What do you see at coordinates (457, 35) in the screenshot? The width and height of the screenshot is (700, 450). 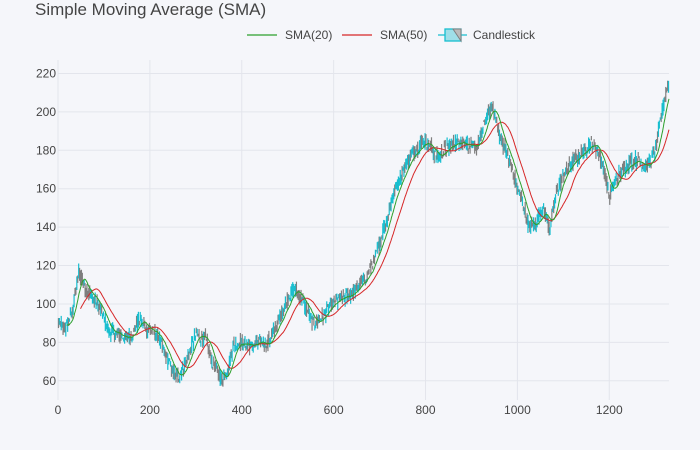 I see `legend-candle-down` at bounding box center [457, 35].